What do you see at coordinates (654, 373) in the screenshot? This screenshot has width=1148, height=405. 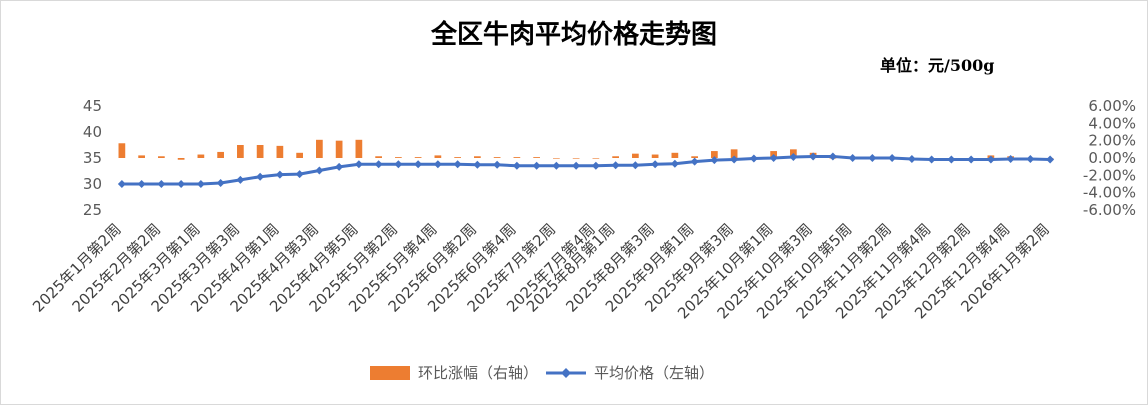 I see `legend-line-label: 平均价格（左轴）` at bounding box center [654, 373].